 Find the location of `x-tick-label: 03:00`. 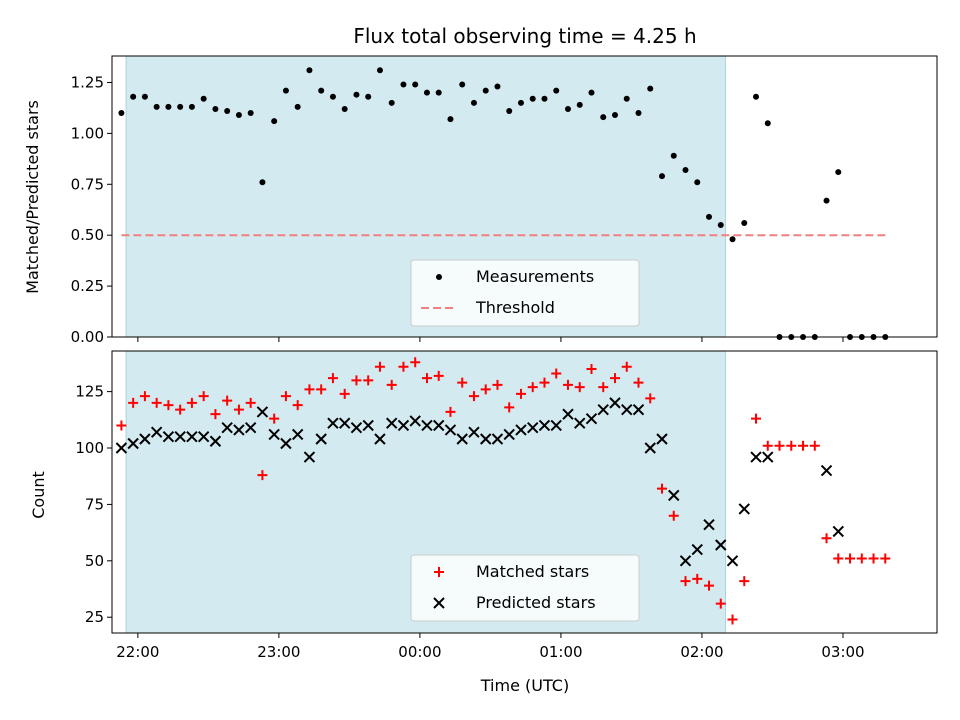

x-tick-label: 03:00 is located at coordinates (842, 652).